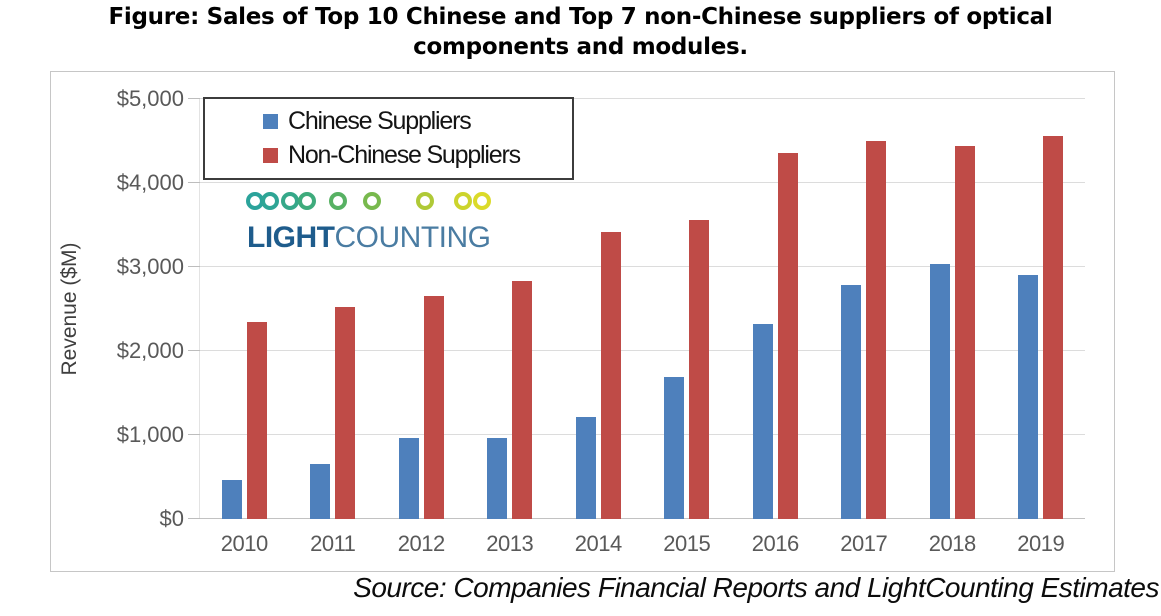 Image resolution: width=1161 pixels, height=616 pixels. Describe the element at coordinates (150, 98) in the screenshot. I see `y-tick-label: $5,000` at that location.